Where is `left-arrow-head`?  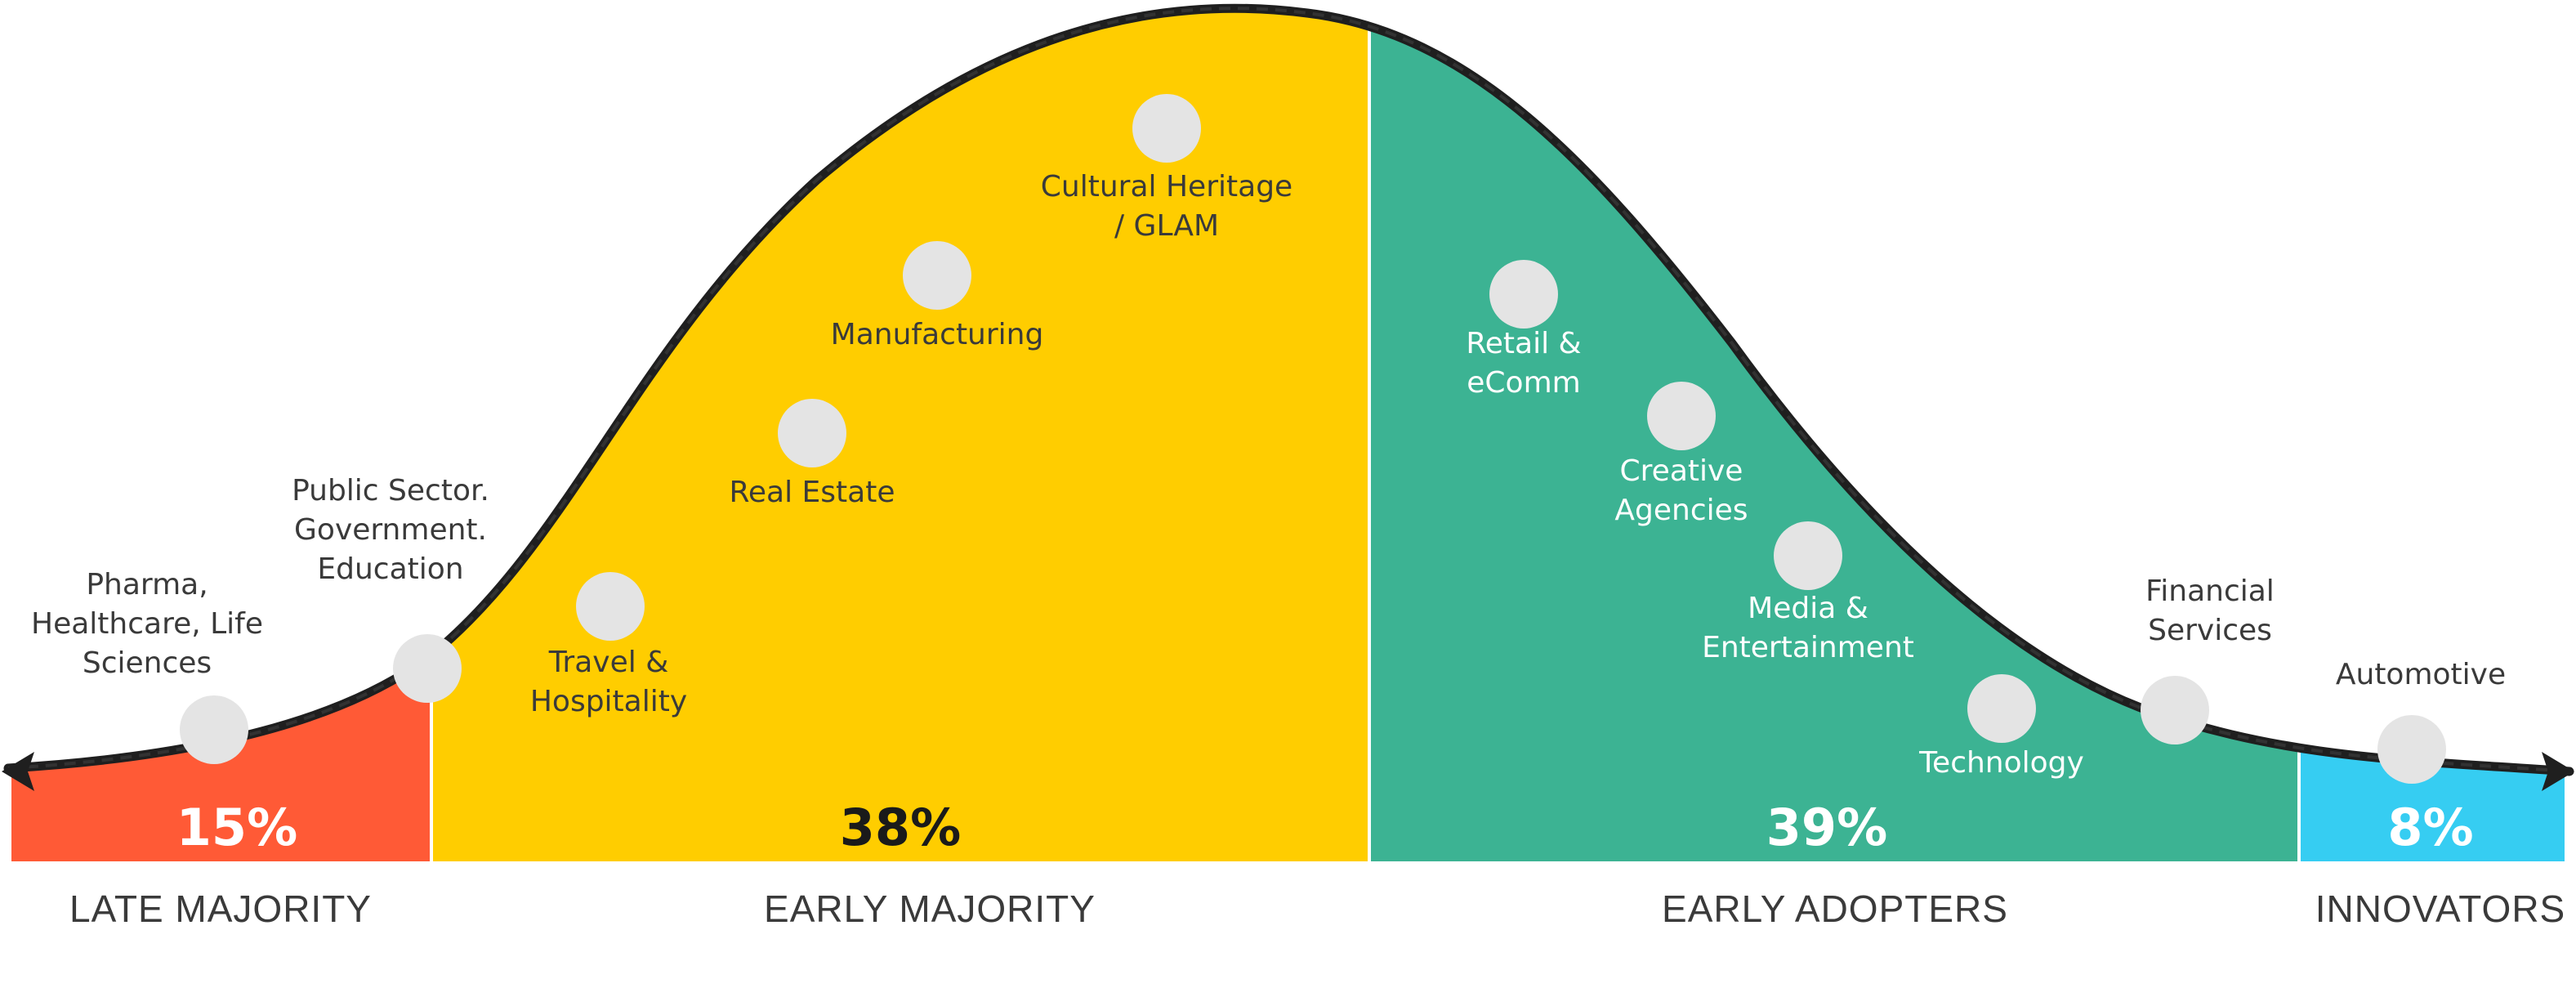
left-arrow-head is located at coordinates (18, 771).